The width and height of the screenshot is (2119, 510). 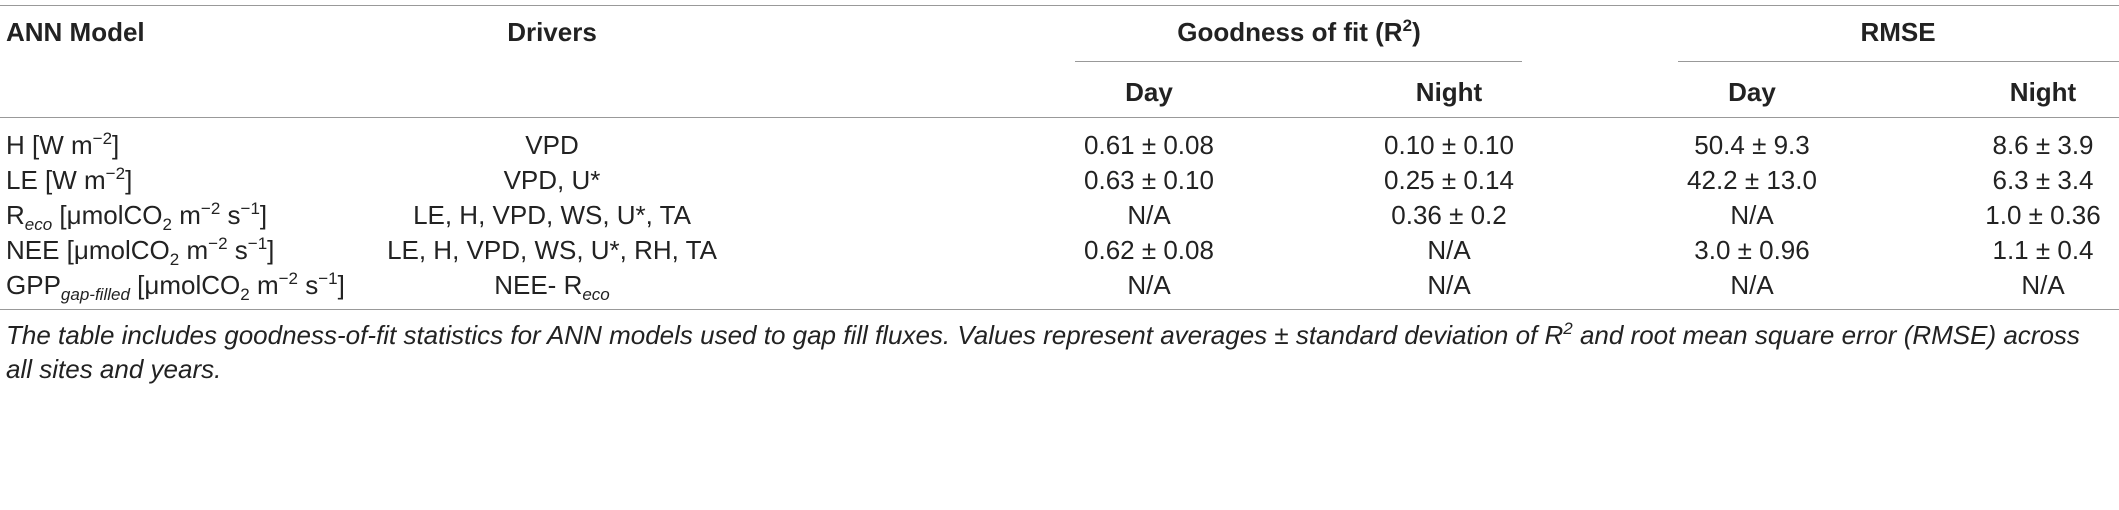 I want to click on row-h-drivers: VPD, so click(x=552, y=145).